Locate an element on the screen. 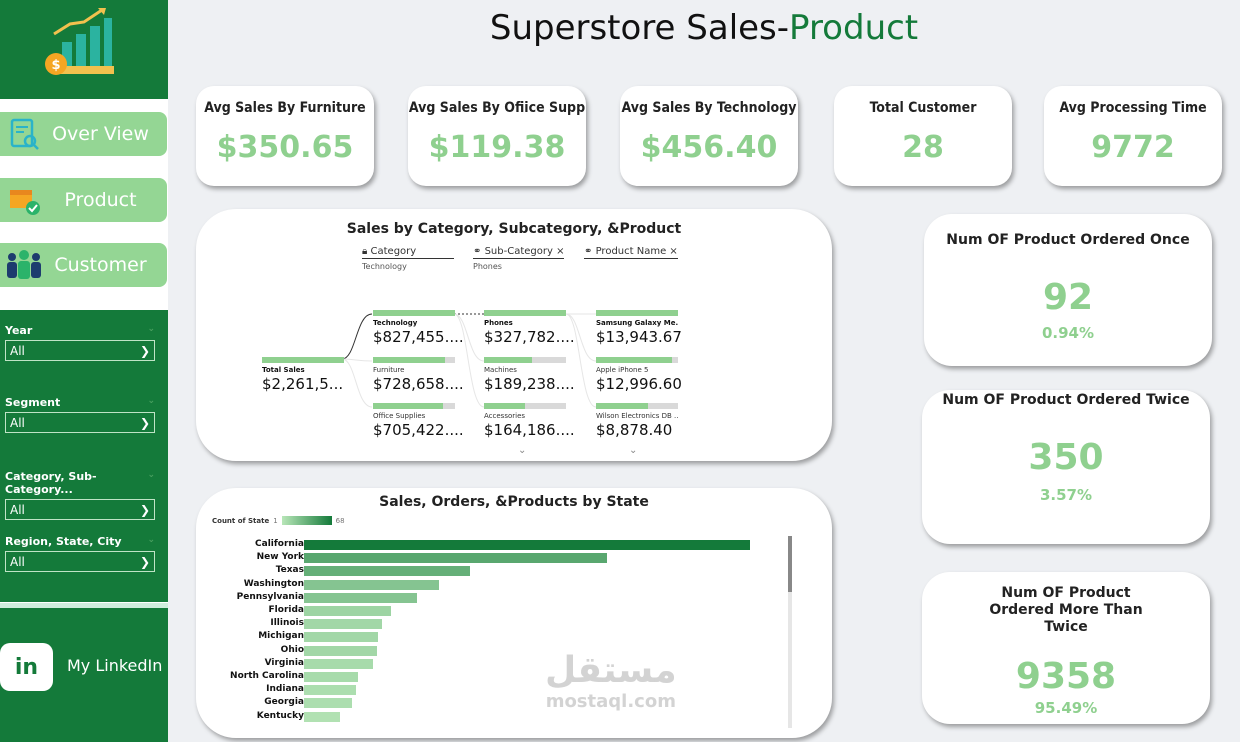 The width and height of the screenshot is (1240, 742). page-title-accent: Product is located at coordinates (854, 28).